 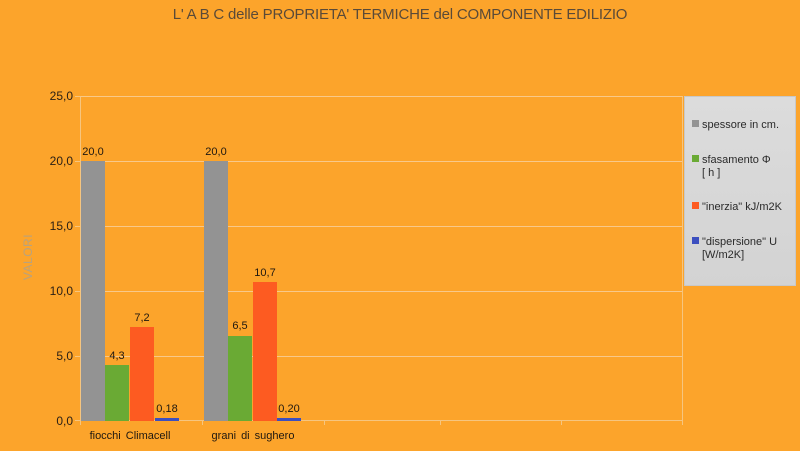 What do you see at coordinates (740, 242) in the screenshot?
I see `legend-label: "dispersione" U` at bounding box center [740, 242].